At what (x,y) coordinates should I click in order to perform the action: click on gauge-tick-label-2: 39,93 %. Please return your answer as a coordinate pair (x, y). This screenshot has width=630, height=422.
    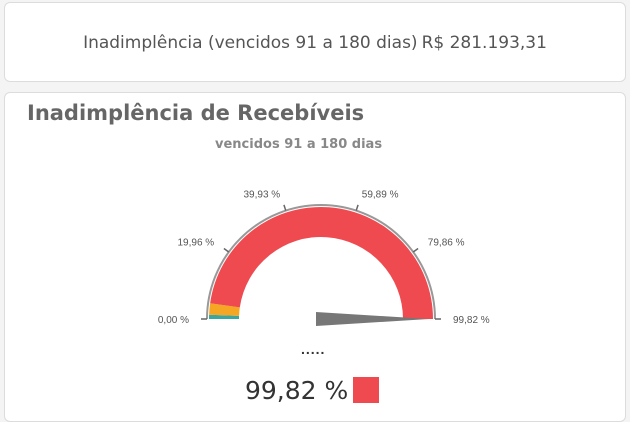
    Looking at the image, I should click on (262, 194).